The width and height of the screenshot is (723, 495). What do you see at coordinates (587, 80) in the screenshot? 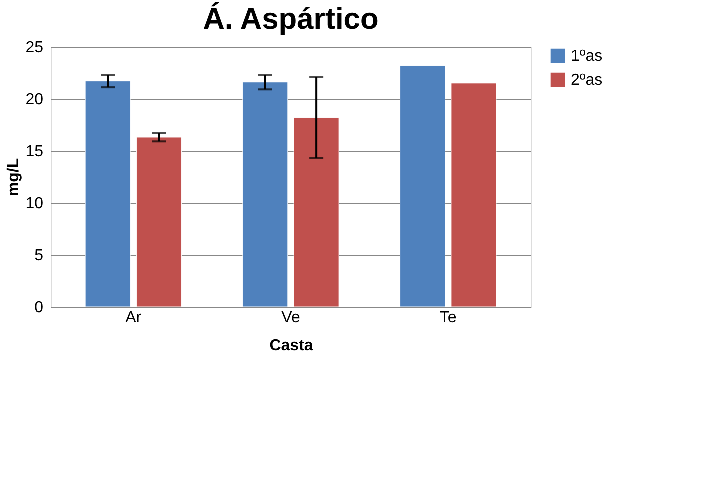
I see `legend-label: 2ºas` at bounding box center [587, 80].